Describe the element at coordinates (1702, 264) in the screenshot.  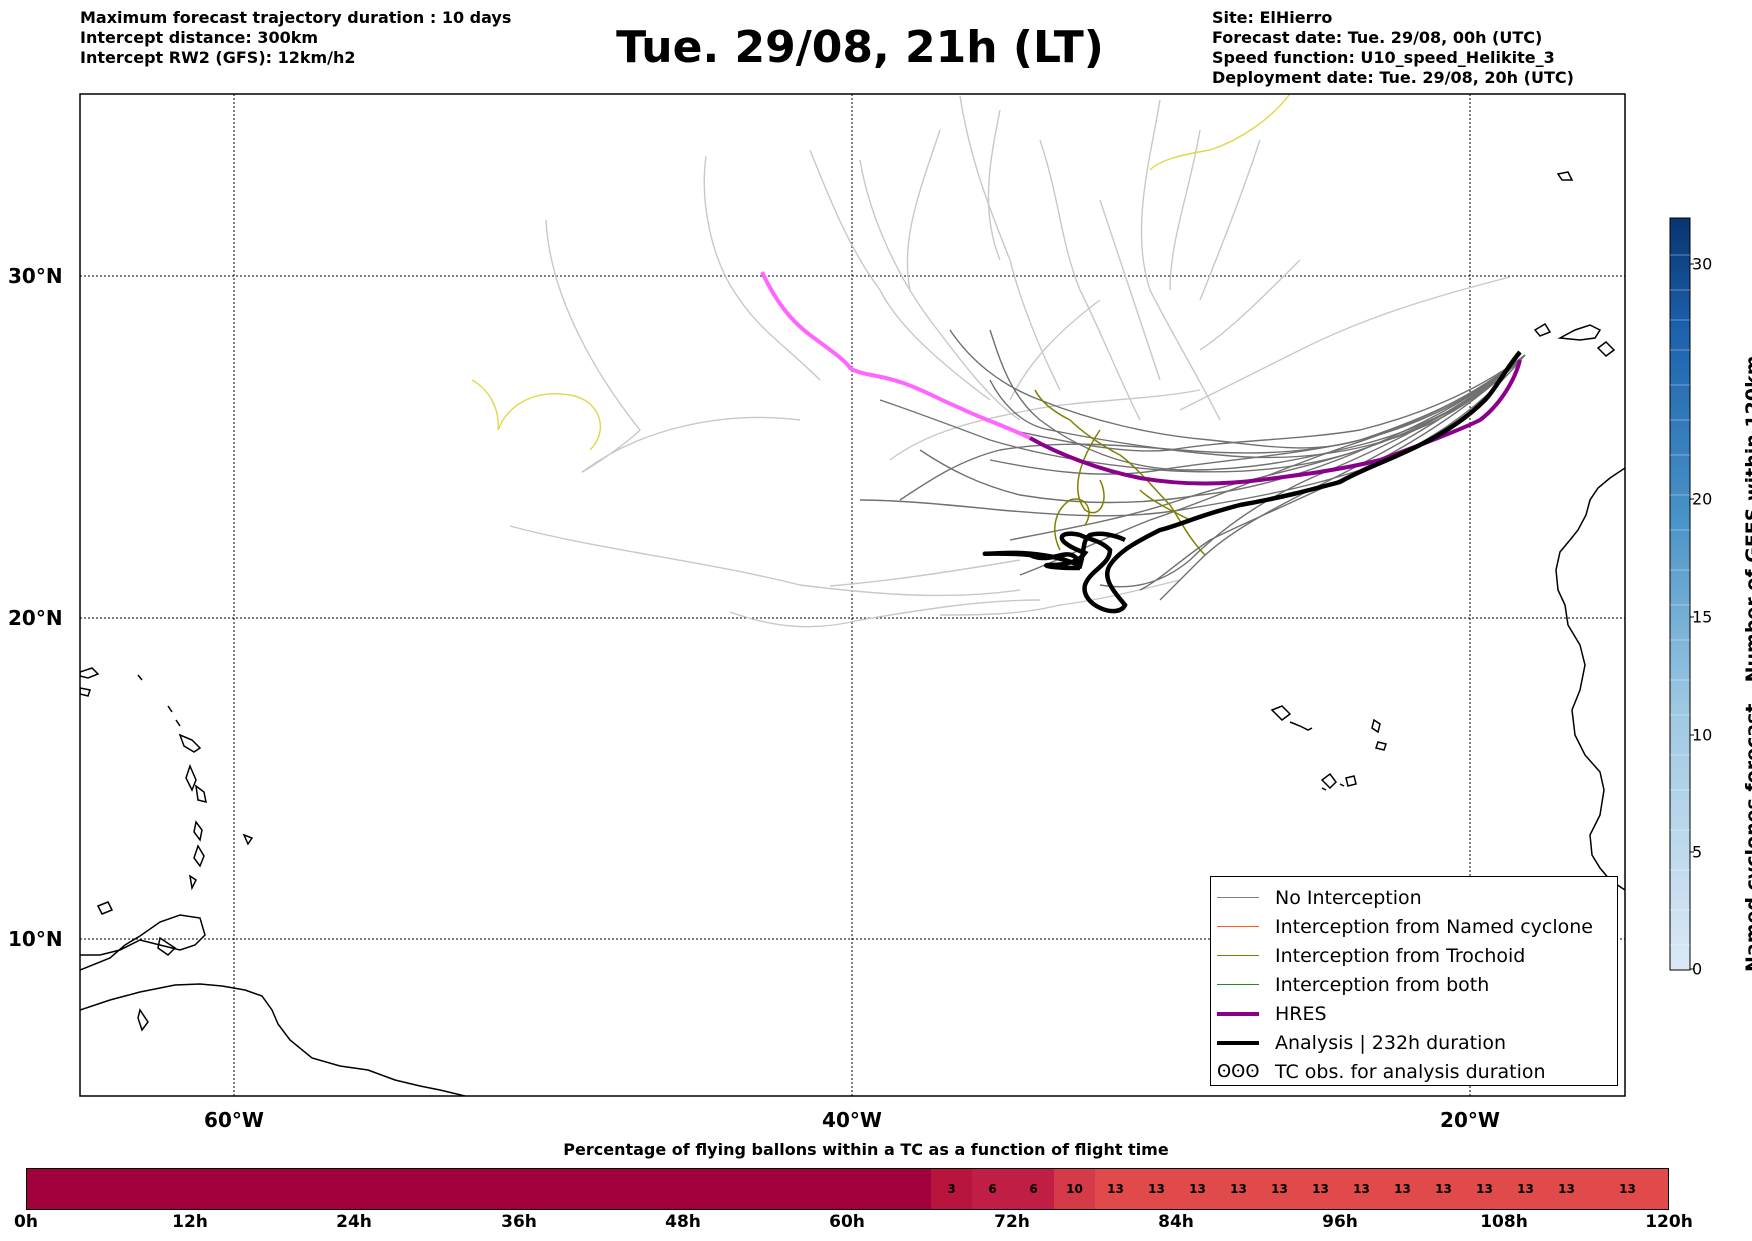
I see `colorbar-tick: 30` at that location.